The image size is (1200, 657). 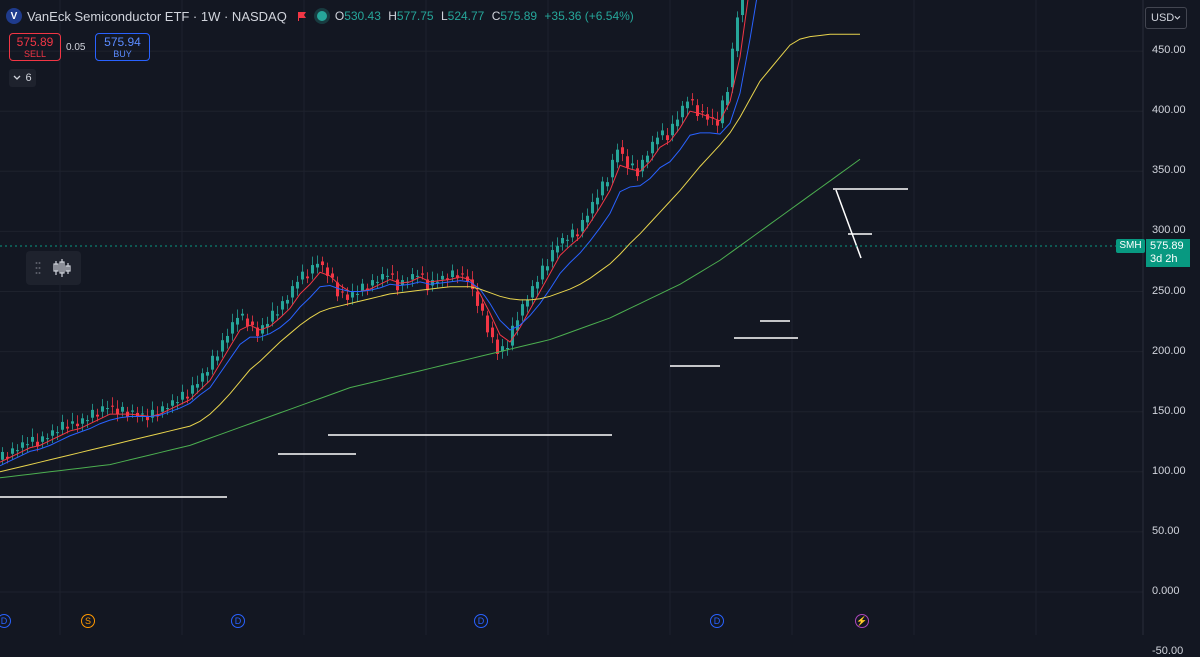 I want to click on drag-handle-icon, so click(x=38, y=268).